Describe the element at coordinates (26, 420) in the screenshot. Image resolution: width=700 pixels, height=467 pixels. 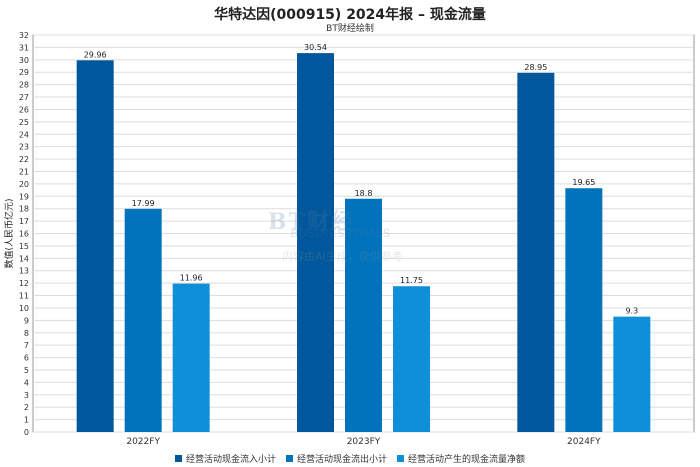
I see `y-tick-label: 1` at that location.